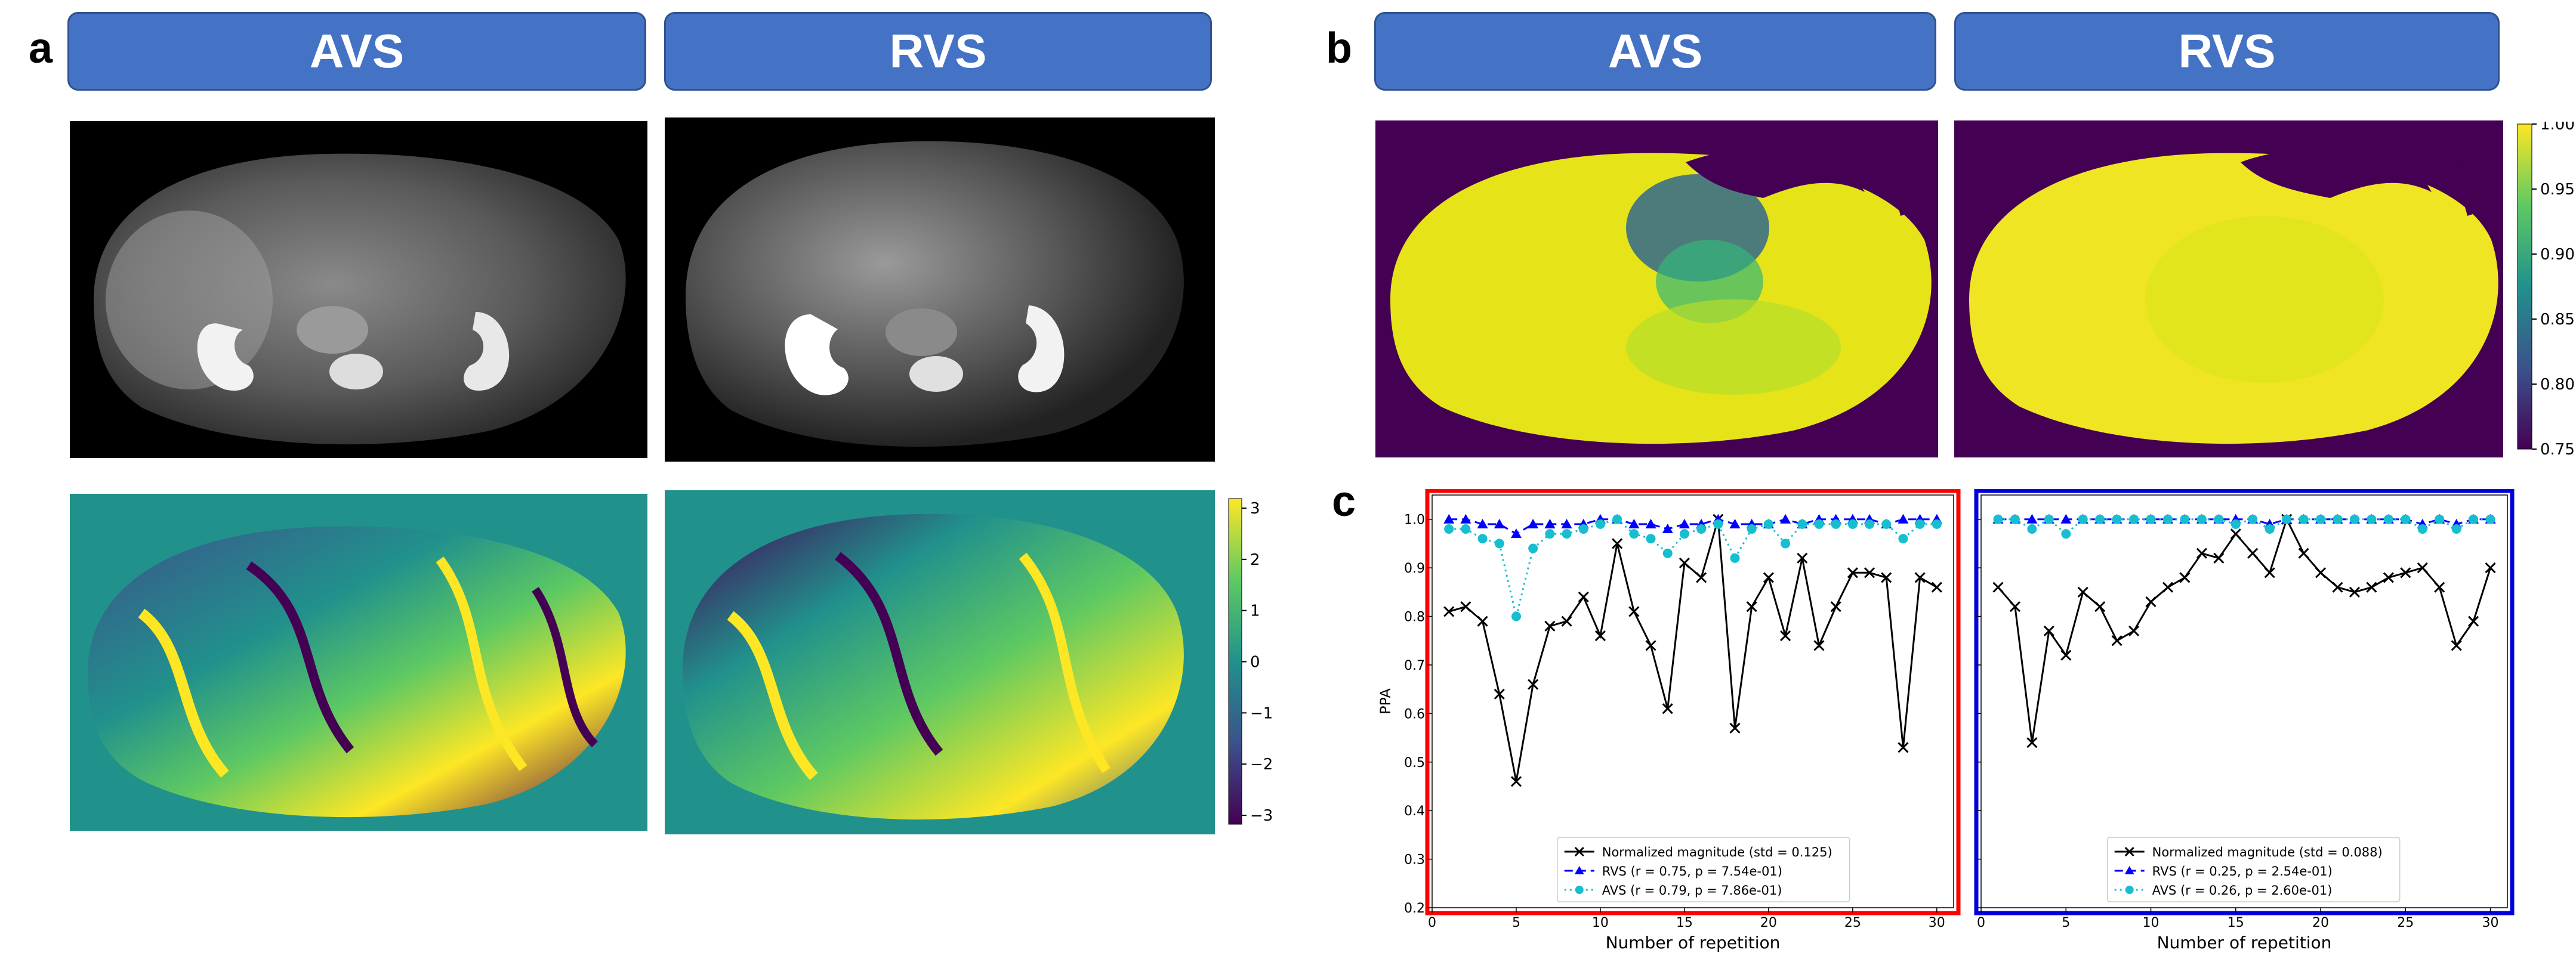 The image size is (2576, 962). What do you see at coordinates (356, 51) in the screenshot?
I see `header-avs-a: AVS` at bounding box center [356, 51].